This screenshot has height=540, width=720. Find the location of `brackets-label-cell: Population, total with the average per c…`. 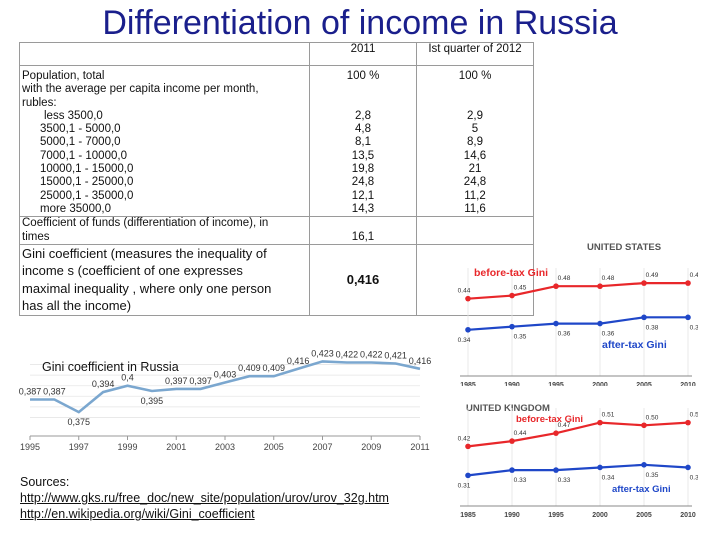

brackets-label-cell: Population, total with the average per c… is located at coordinates (164, 141).